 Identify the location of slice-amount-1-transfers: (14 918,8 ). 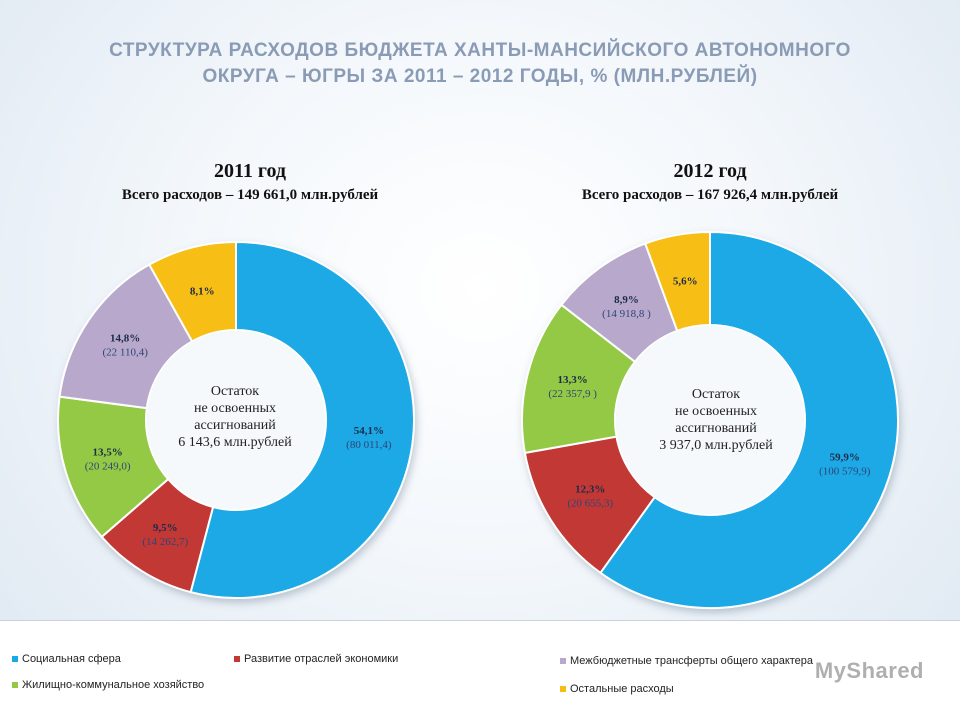
(626, 314).